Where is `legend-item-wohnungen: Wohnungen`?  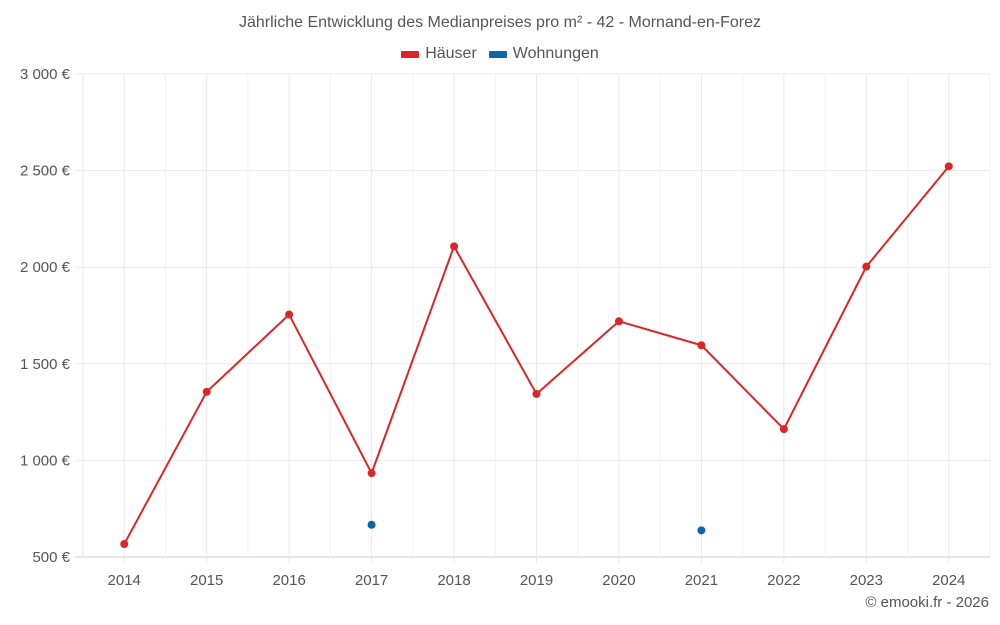 legend-item-wohnungen: Wohnungen is located at coordinates (543, 54).